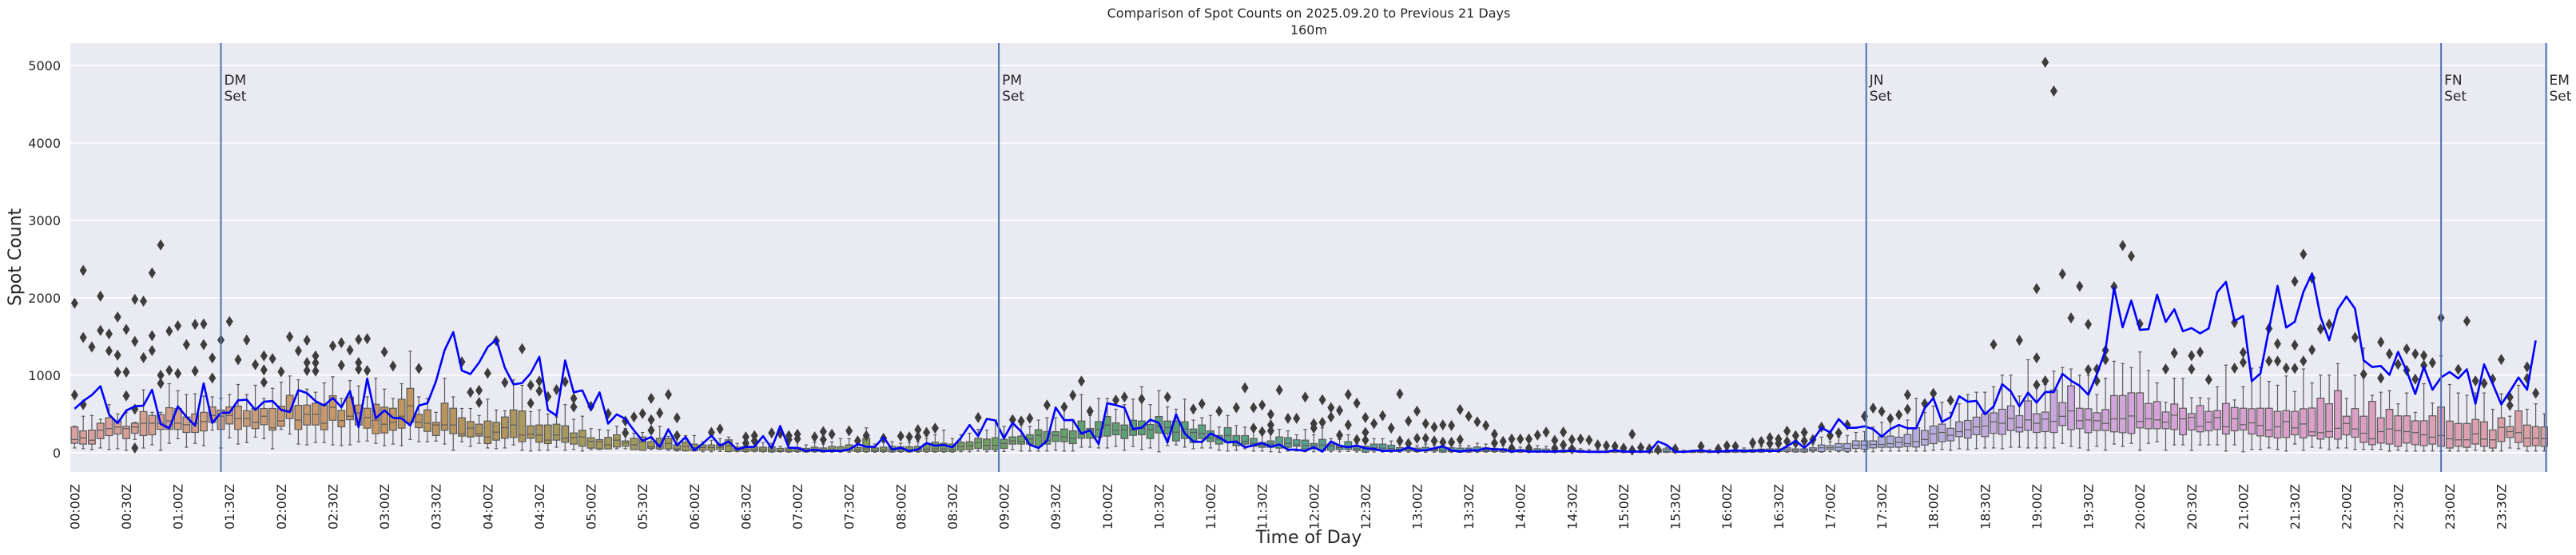 This screenshot has width=2576, height=555. Describe the element at coordinates (2140, 506) in the screenshot. I see `x-tick-label: 20:00Z` at that location.